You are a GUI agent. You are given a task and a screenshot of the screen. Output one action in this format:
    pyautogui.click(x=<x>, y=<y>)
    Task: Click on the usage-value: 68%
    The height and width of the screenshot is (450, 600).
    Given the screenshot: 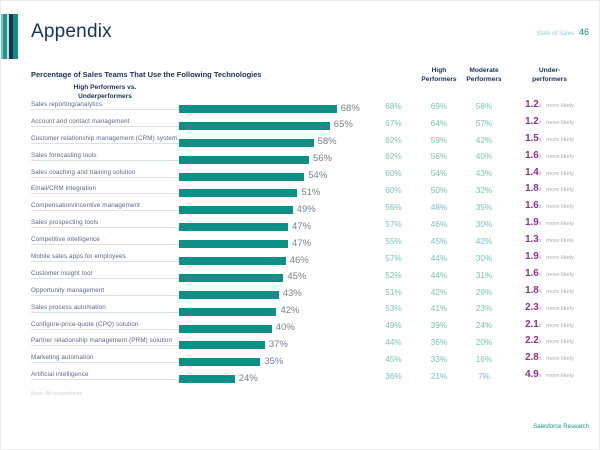 What is the action you would take?
    pyautogui.click(x=350, y=108)
    